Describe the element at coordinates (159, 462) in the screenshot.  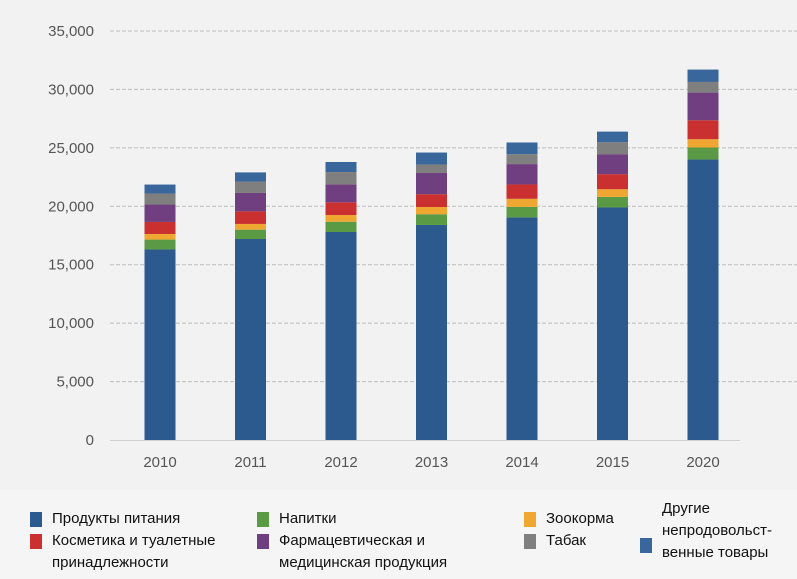
I see `x-tick-label: 2010` at that location.